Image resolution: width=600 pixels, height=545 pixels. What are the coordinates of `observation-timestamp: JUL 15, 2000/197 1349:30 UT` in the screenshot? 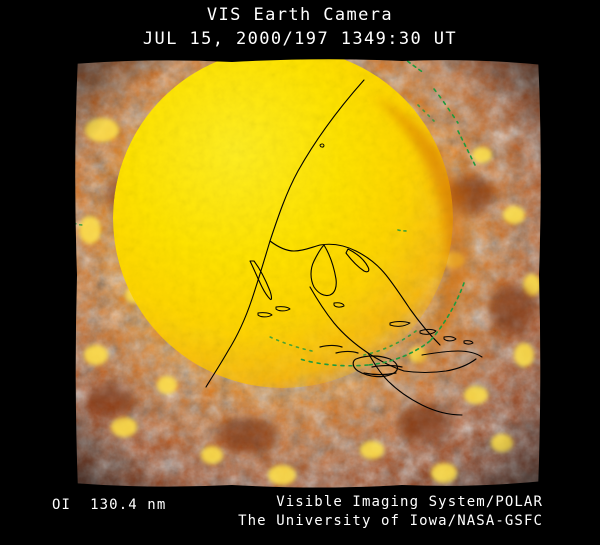 It's located at (300, 39).